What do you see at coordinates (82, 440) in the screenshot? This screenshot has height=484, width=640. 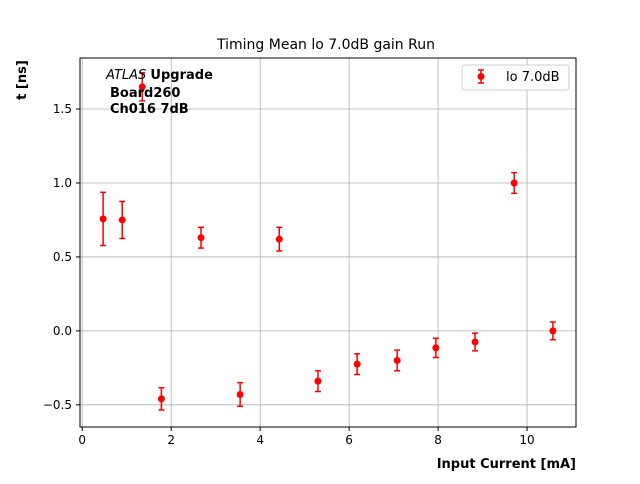 I see `x-tick-label: 0` at bounding box center [82, 440].